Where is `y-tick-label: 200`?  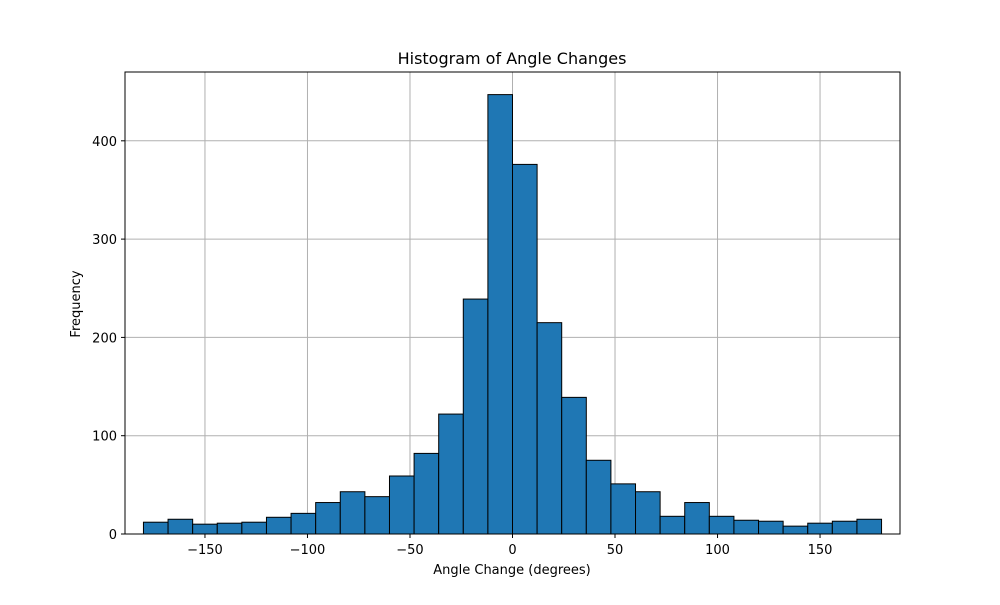
y-tick-label: 200 is located at coordinates (104, 338).